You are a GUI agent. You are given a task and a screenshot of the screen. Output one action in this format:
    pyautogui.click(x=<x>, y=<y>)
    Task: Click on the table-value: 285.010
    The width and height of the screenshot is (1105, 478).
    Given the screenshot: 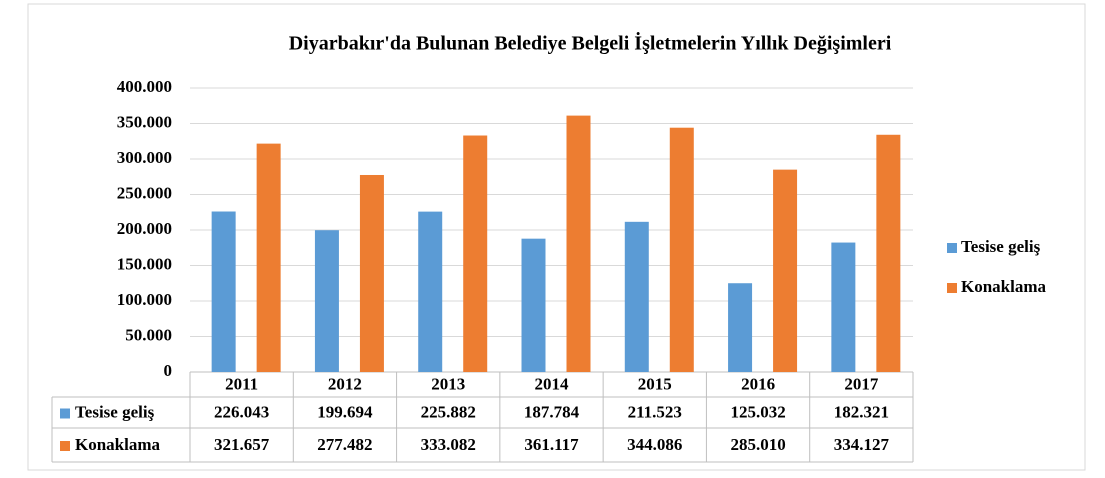 What is the action you would take?
    pyautogui.click(x=757, y=444)
    